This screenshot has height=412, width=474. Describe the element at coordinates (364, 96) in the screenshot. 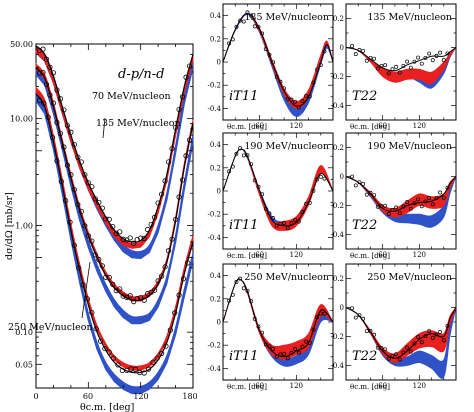

I see `panel-observable-label: T22` at that location.